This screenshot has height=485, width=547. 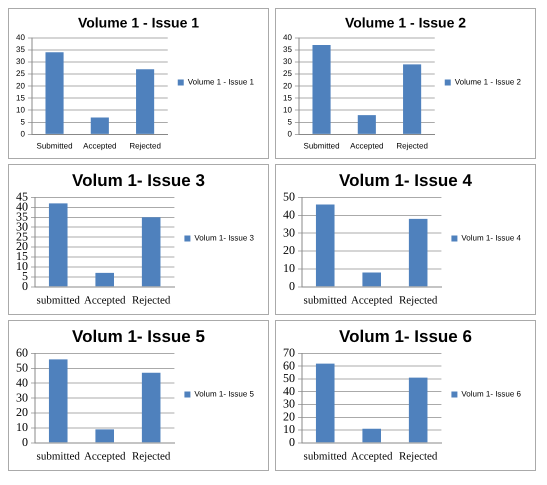 What do you see at coordinates (491, 394) in the screenshot?
I see `legend-label: Volum 1- Issue 6` at bounding box center [491, 394].